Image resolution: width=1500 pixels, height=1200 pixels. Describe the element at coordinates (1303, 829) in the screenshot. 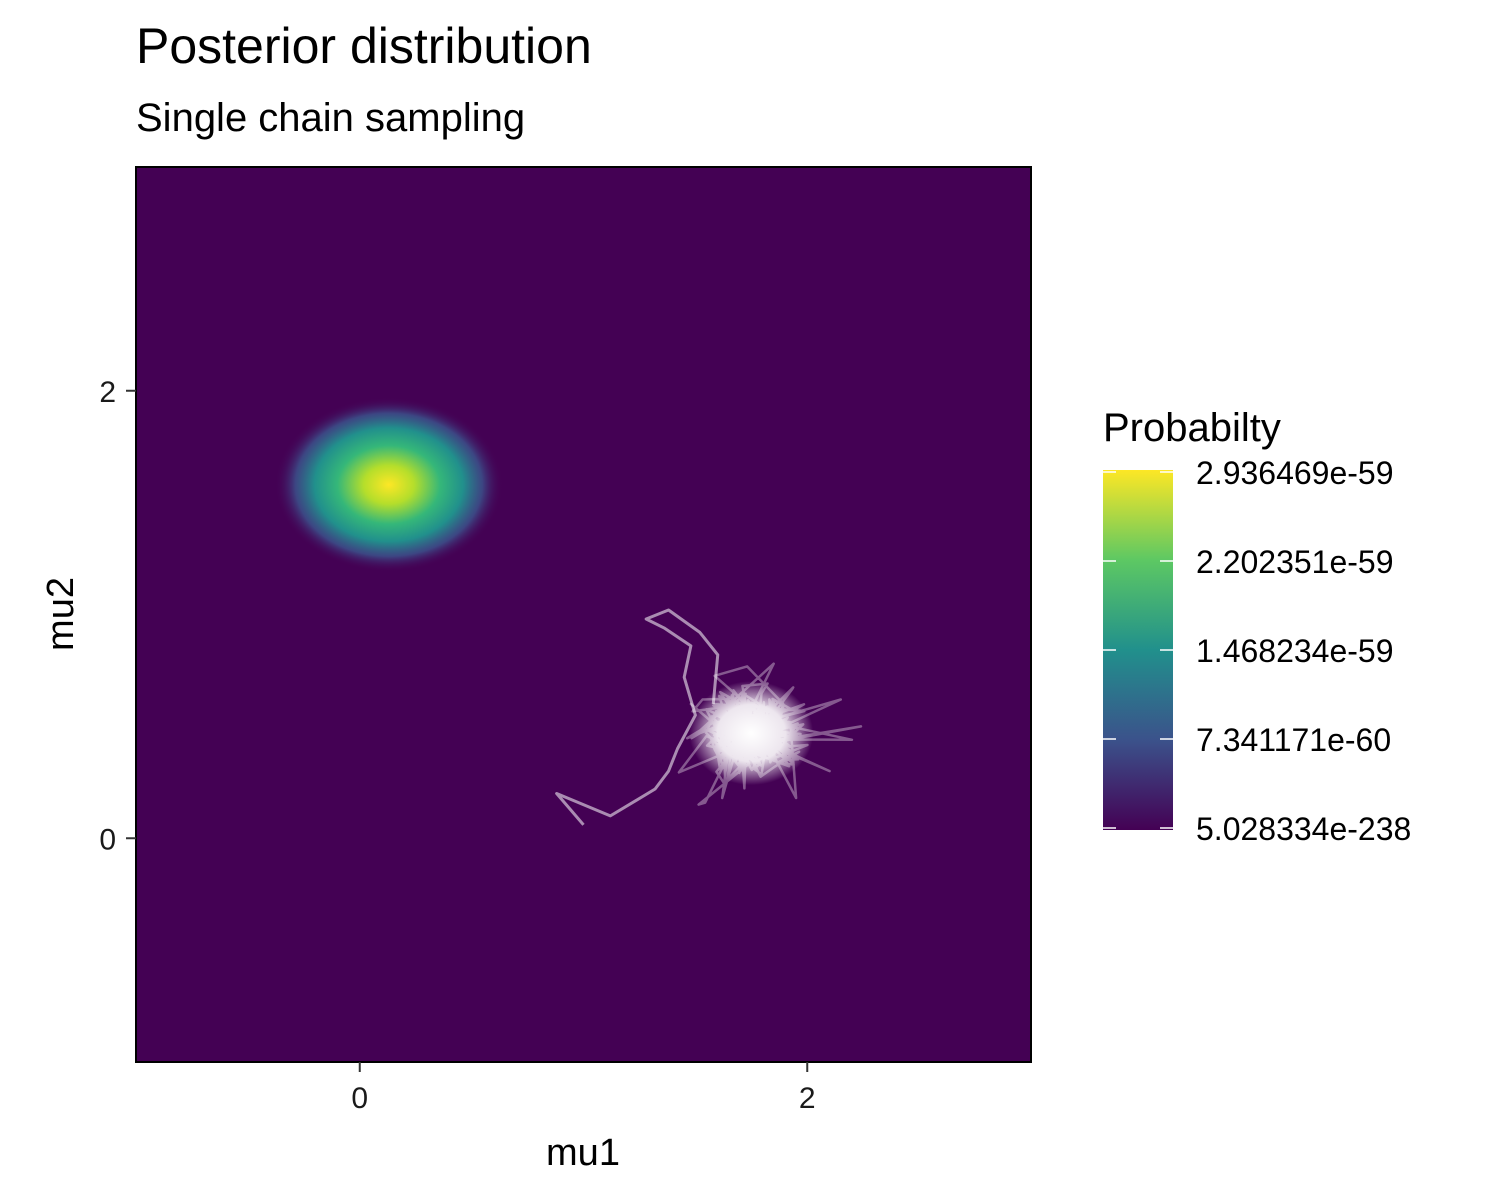

I see `legend-label: 5.028334e-238` at that location.